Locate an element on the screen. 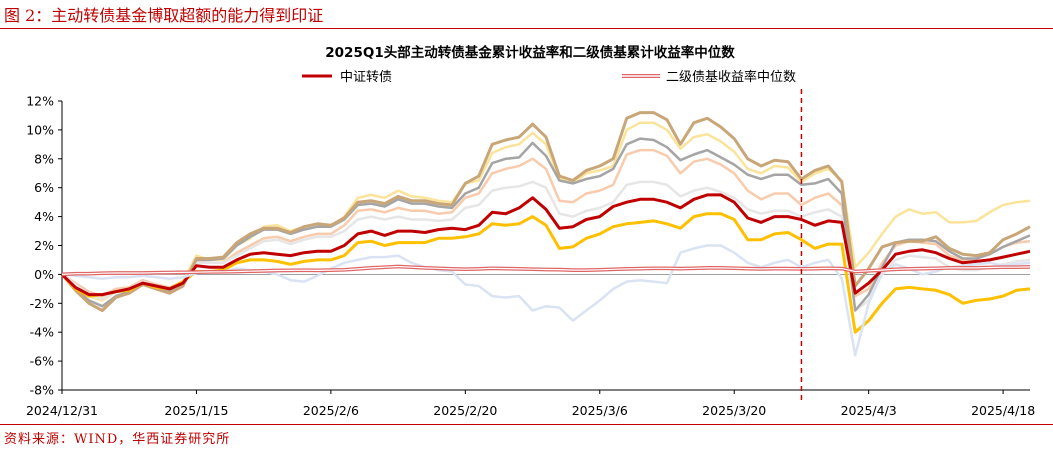 The width and height of the screenshot is (1053, 452). y-tick-label: 2% is located at coordinates (44, 245).